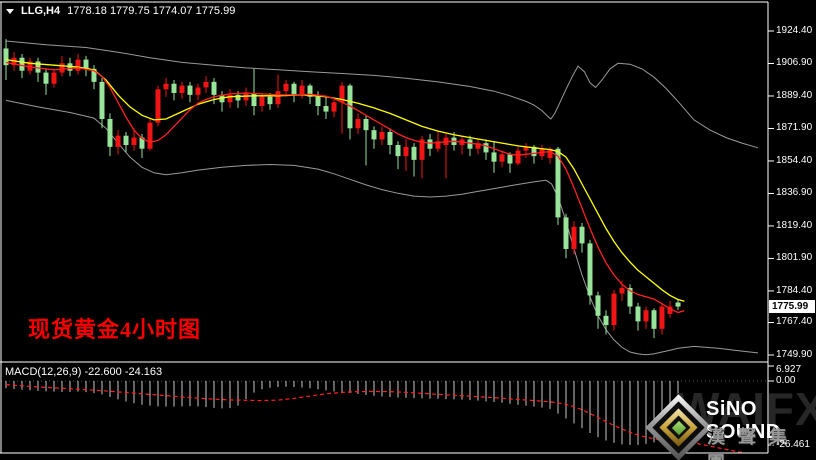  I want to click on brand-text-chinese: 漢聲集團, so click(753, 443).